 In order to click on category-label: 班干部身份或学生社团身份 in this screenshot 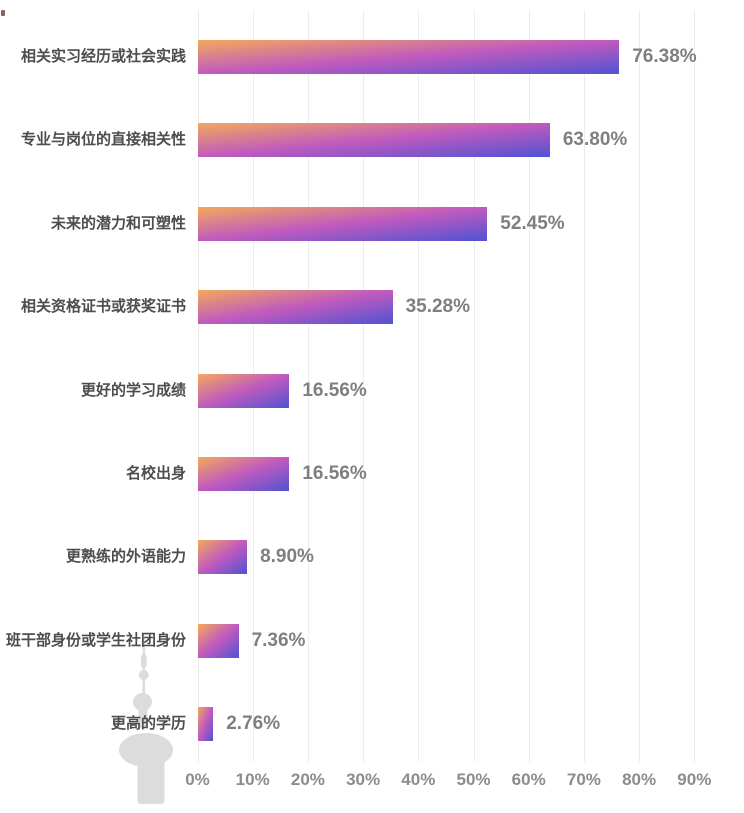, I will do `click(95, 640)`.